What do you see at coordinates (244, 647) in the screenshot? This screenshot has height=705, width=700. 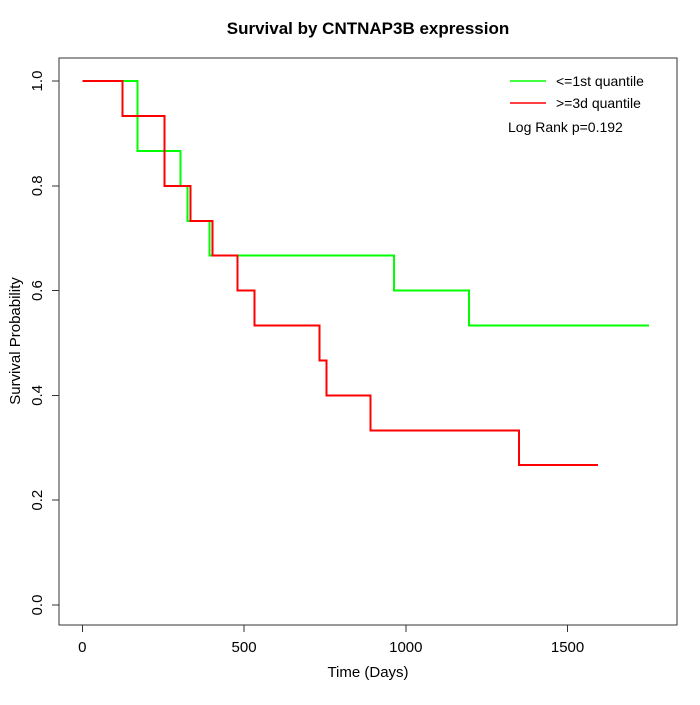 I see `x-axis-tick-label: 500` at bounding box center [244, 647].